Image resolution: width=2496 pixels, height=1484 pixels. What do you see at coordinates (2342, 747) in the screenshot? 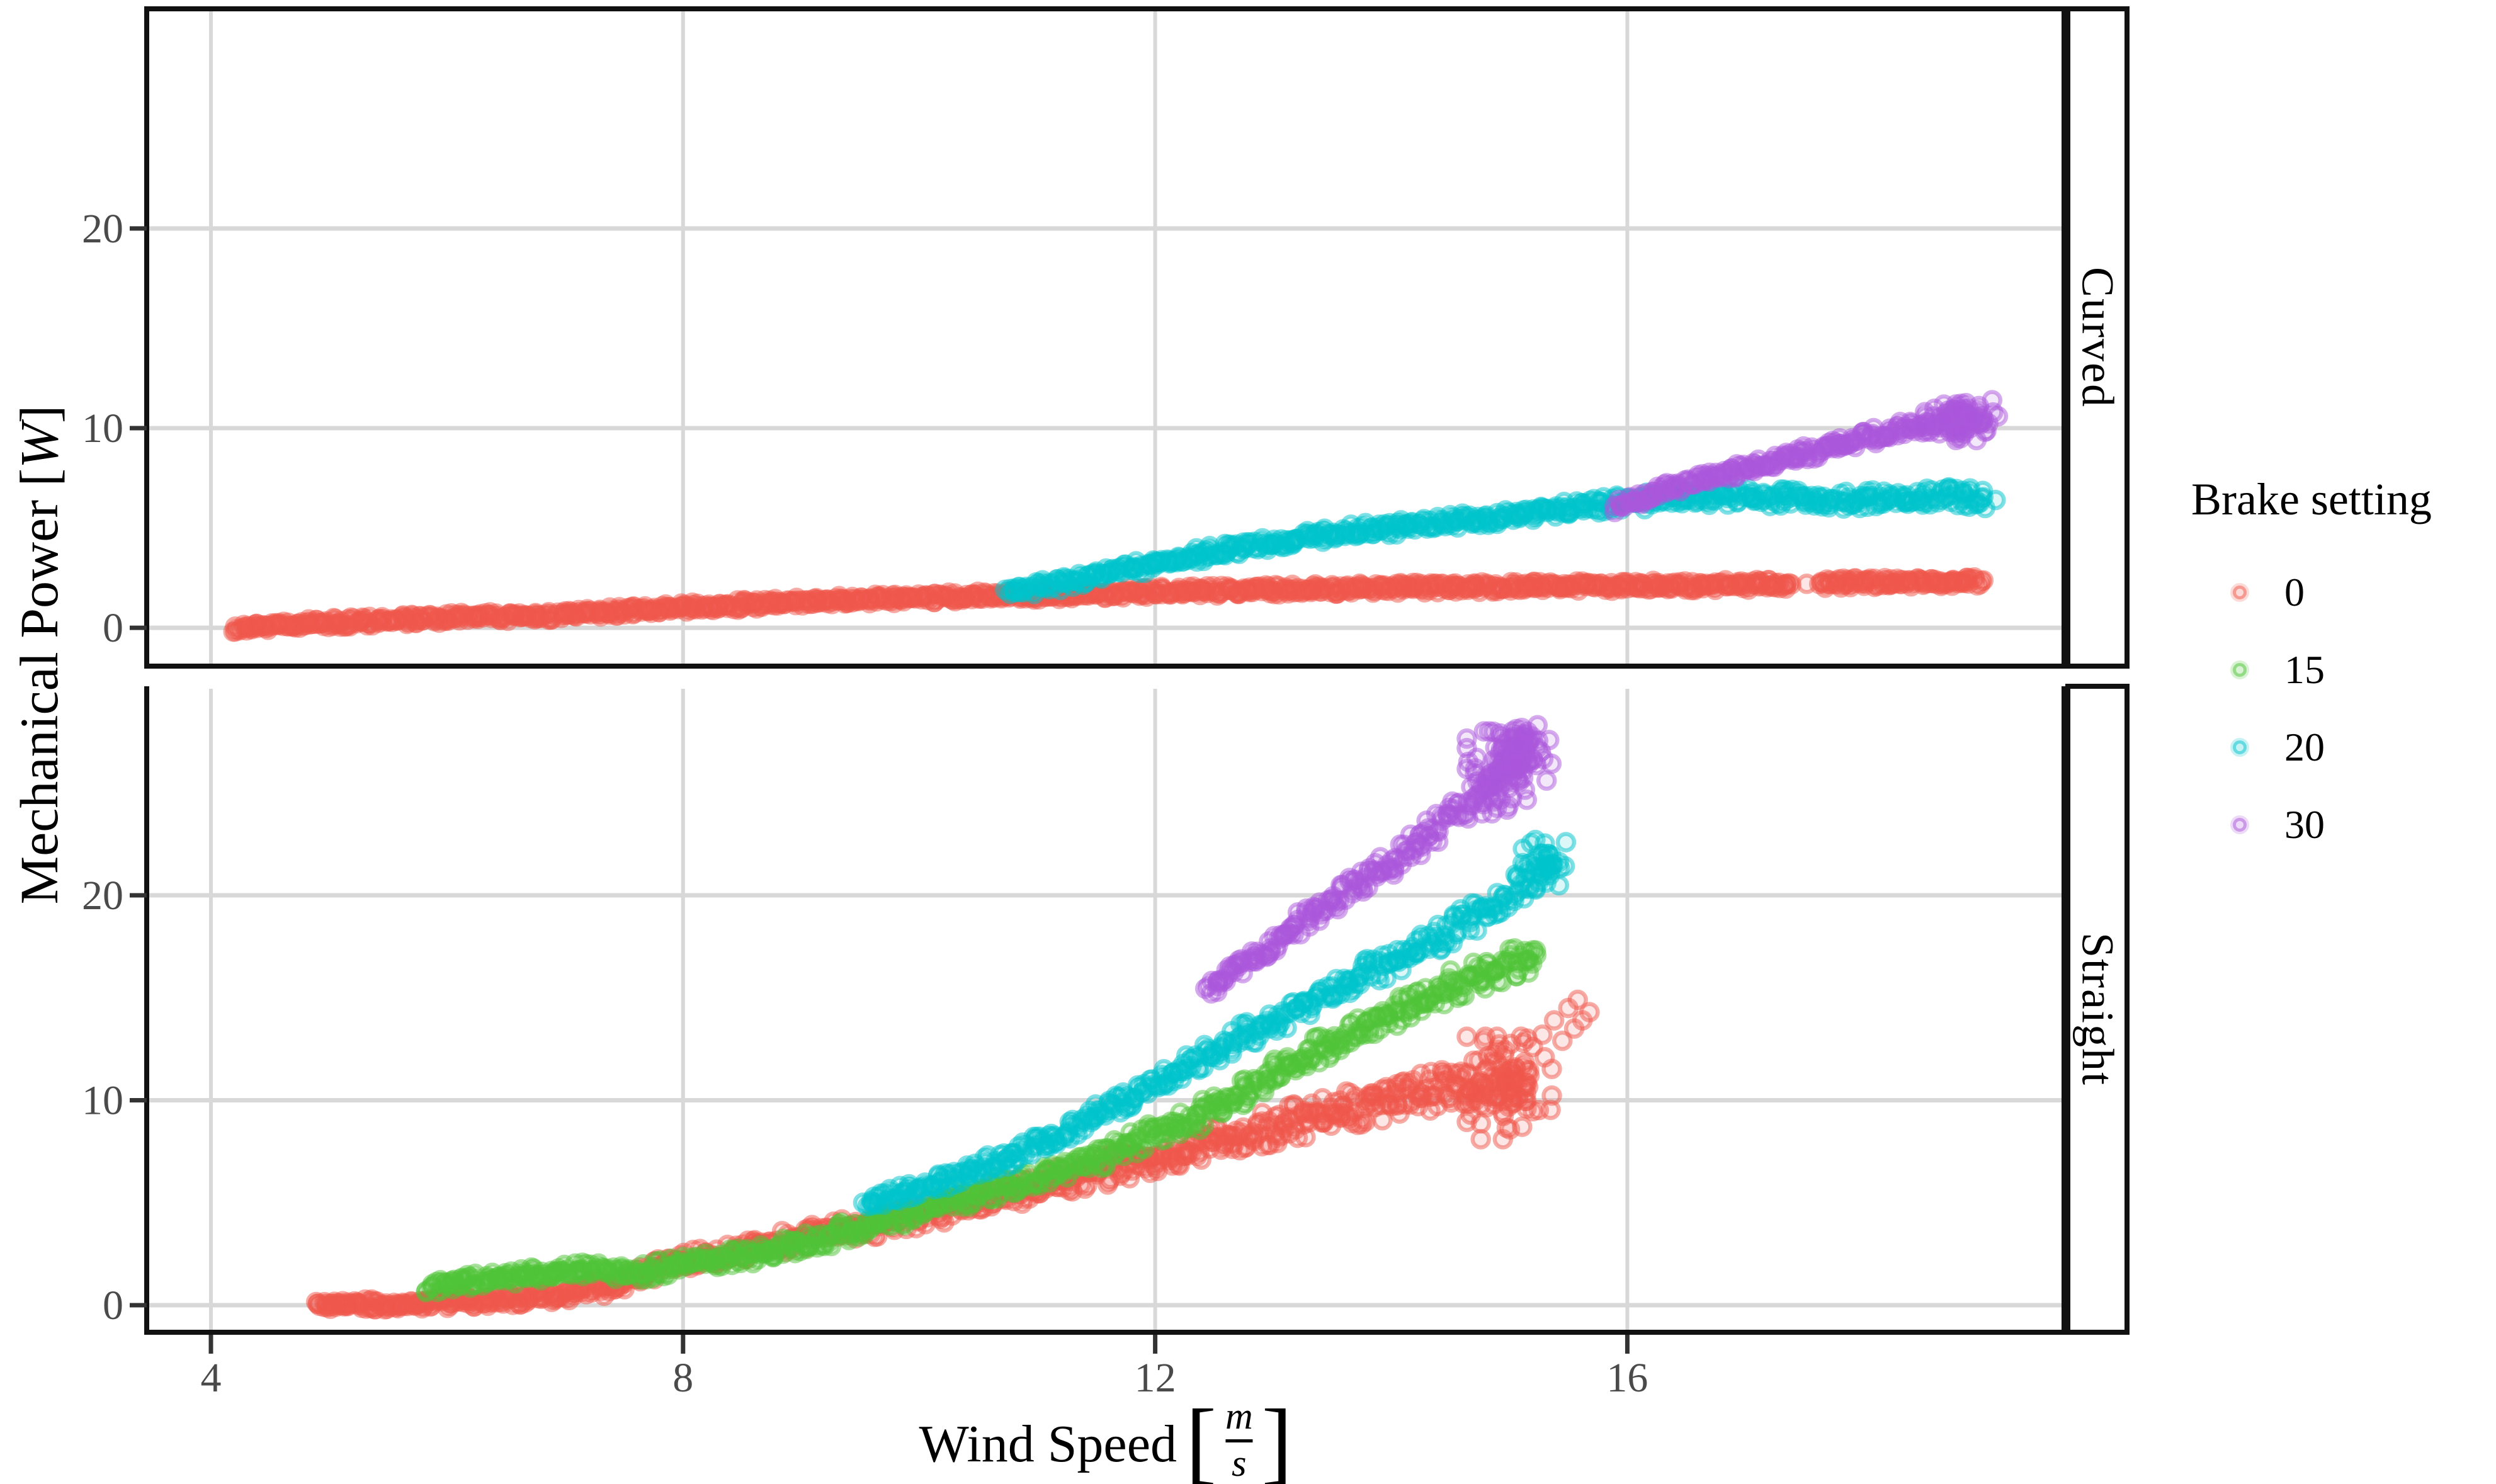
I see `legend-item: 20` at bounding box center [2342, 747].